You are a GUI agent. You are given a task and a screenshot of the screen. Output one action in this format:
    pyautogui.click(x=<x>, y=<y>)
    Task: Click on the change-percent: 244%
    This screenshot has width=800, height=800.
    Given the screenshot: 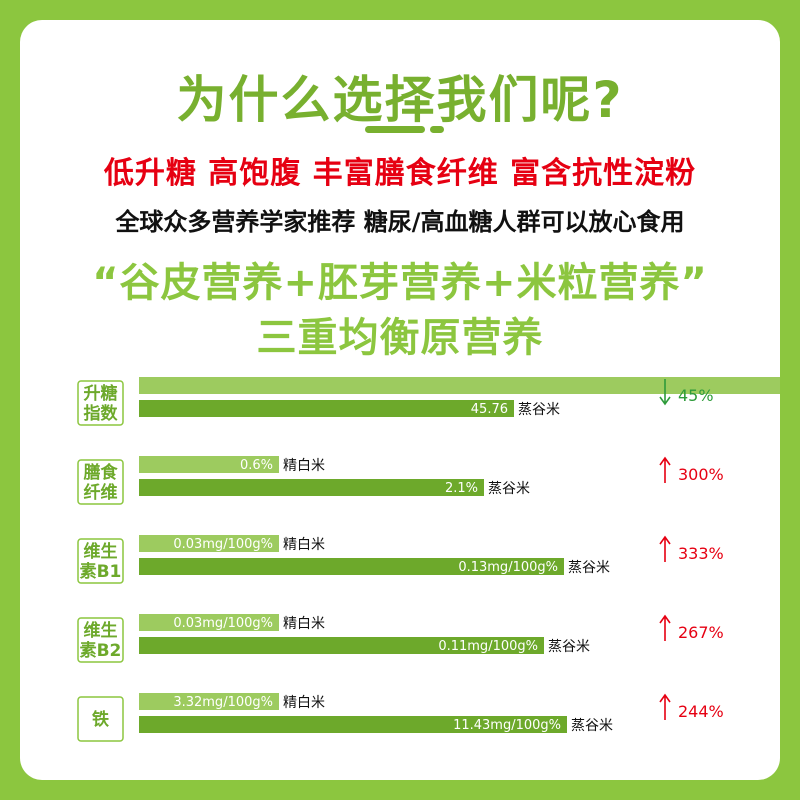 What is the action you would take?
    pyautogui.click(x=701, y=711)
    